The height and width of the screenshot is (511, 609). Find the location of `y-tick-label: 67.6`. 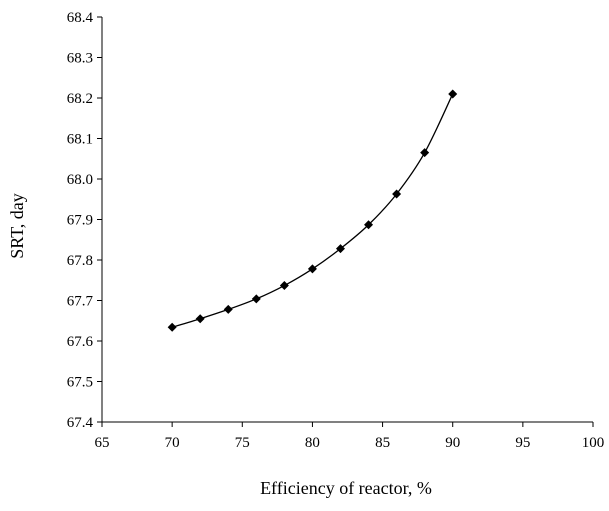

y-tick-label: 67.6 is located at coordinates (80, 342).